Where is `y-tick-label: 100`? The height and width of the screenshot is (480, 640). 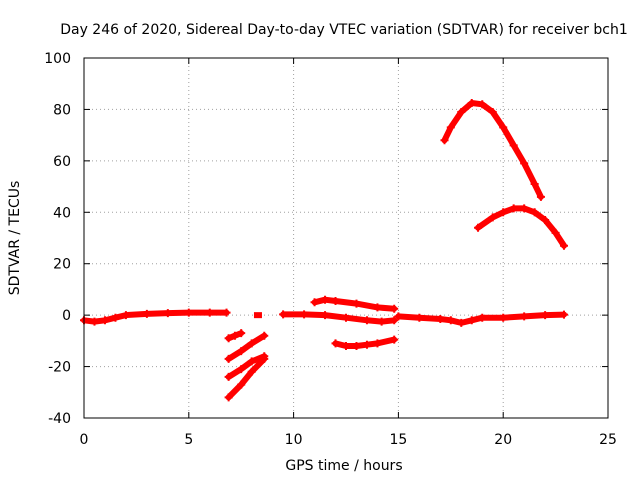
y-tick-label: 100 is located at coordinates (57, 59).